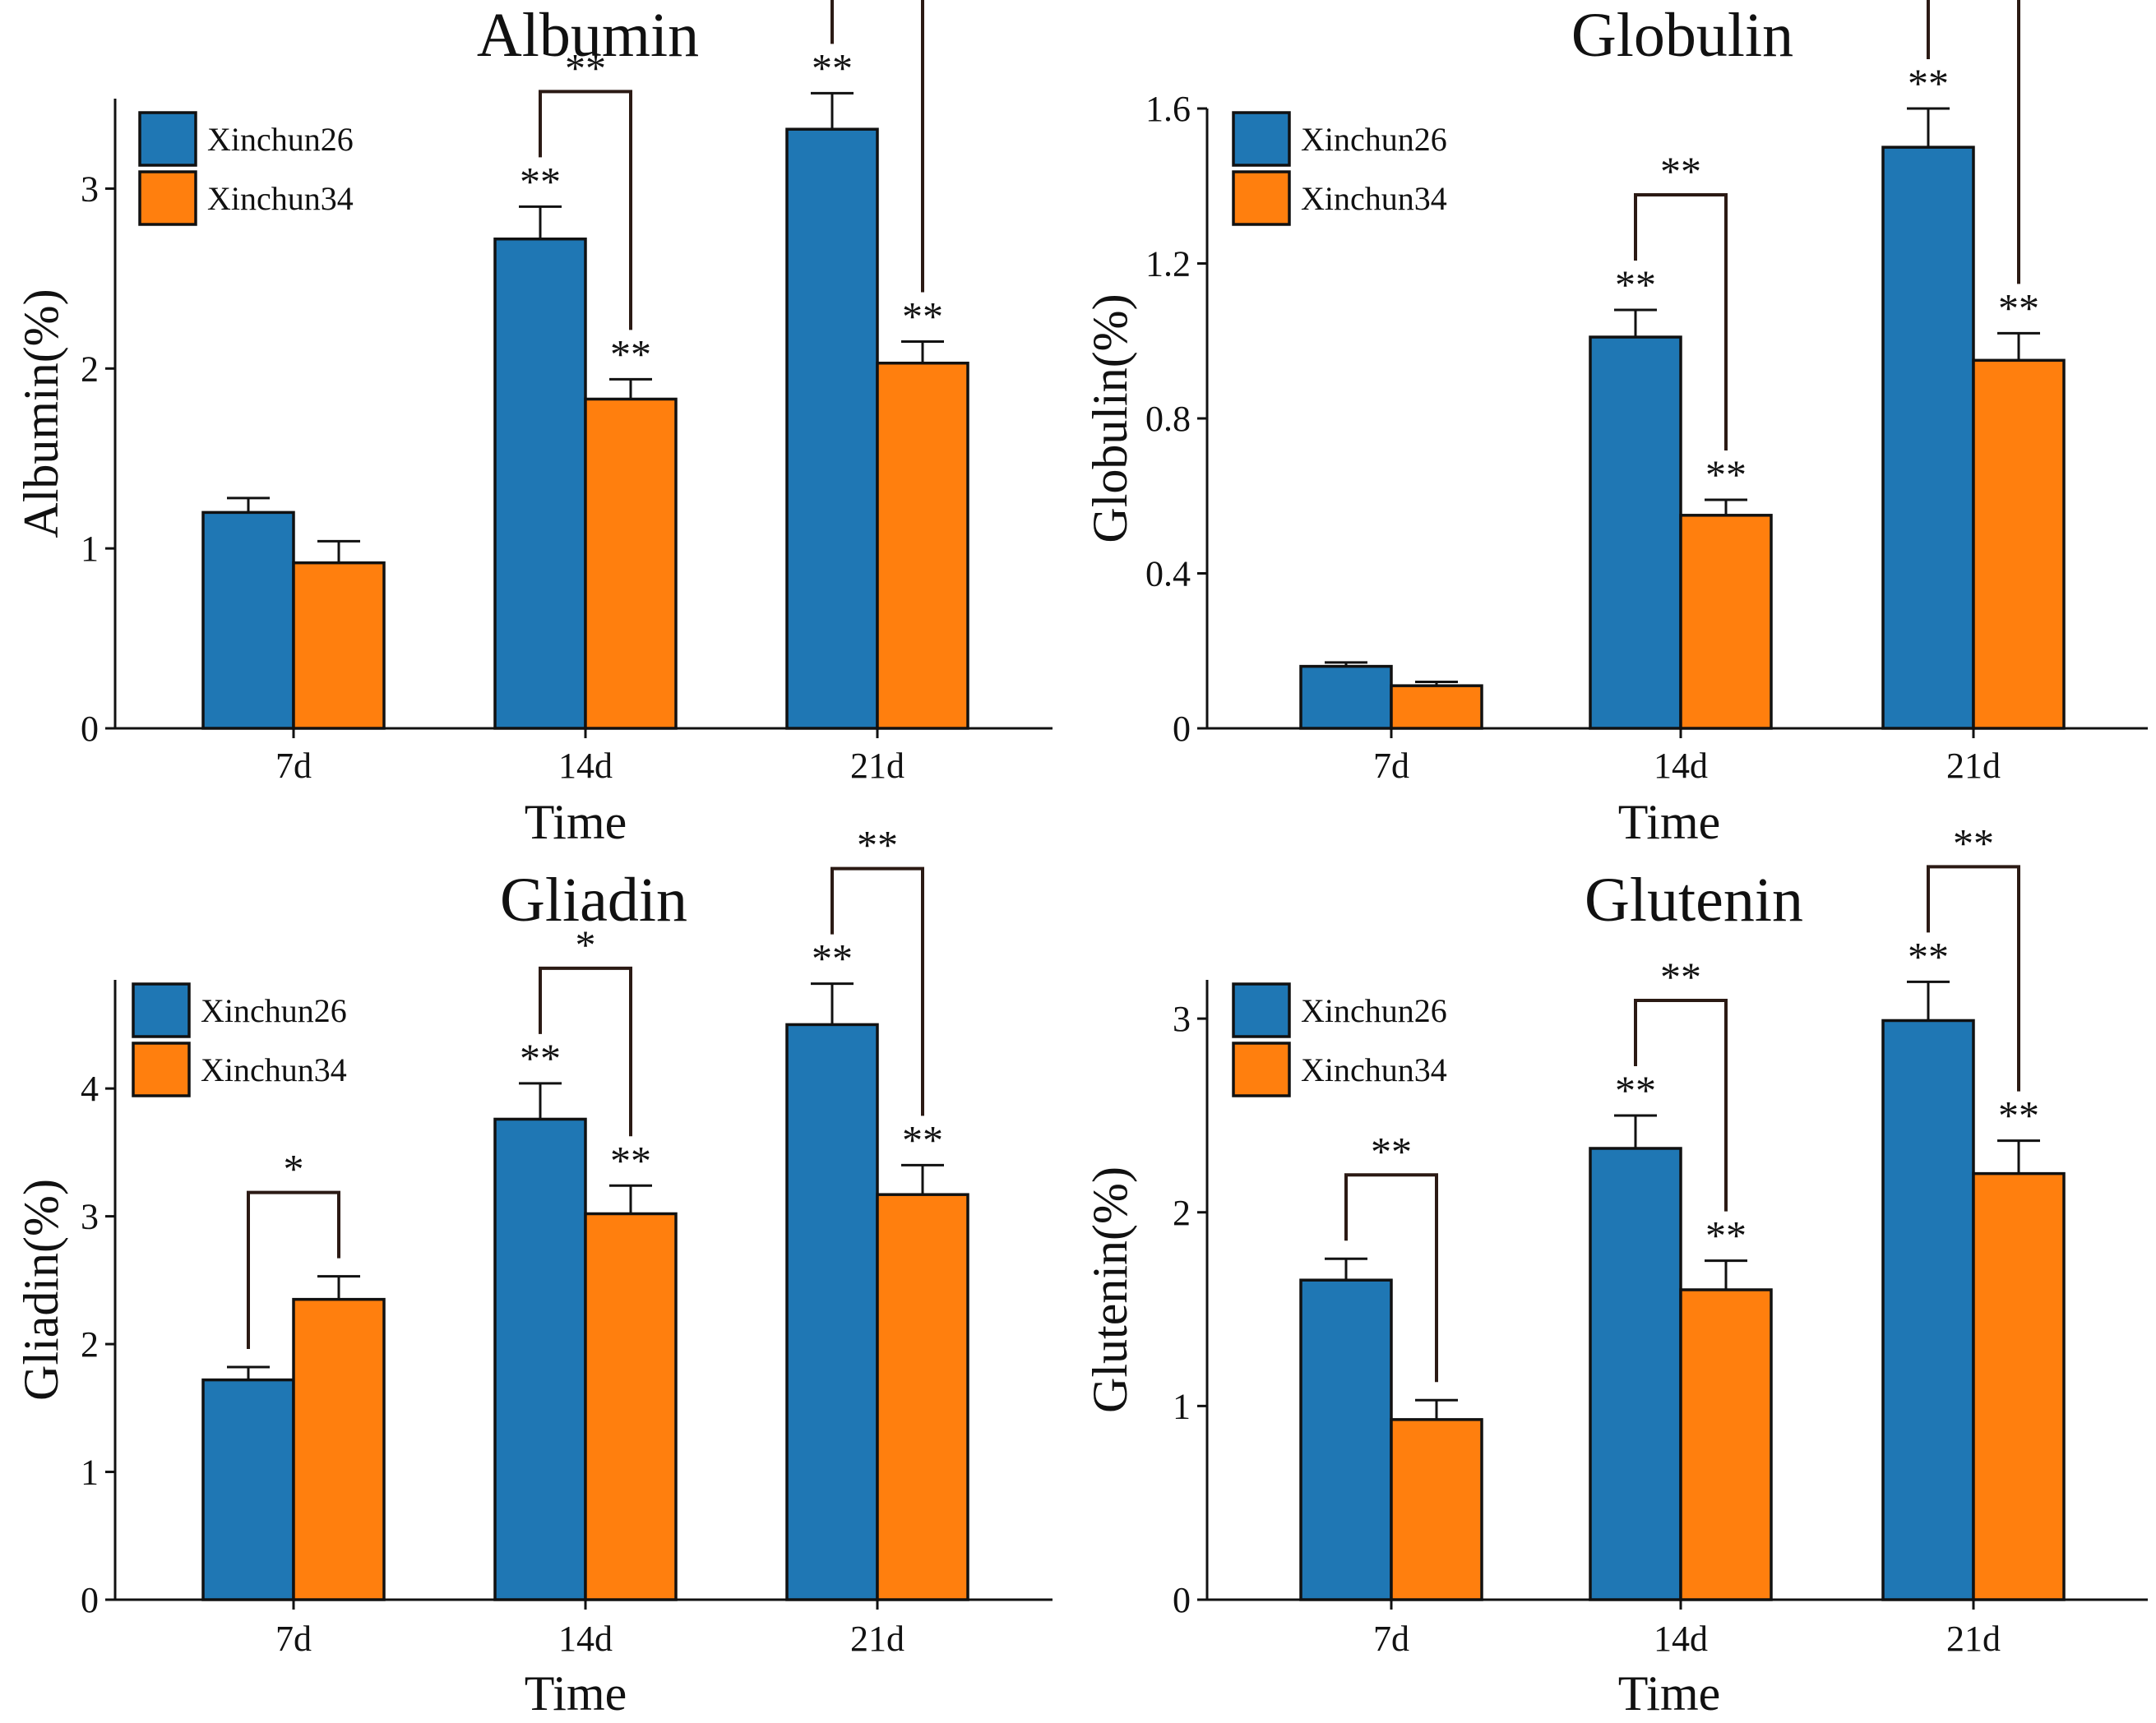  Describe the element at coordinates (90, 369) in the screenshot. I see `albumin-y-tick-label: 2` at that location.